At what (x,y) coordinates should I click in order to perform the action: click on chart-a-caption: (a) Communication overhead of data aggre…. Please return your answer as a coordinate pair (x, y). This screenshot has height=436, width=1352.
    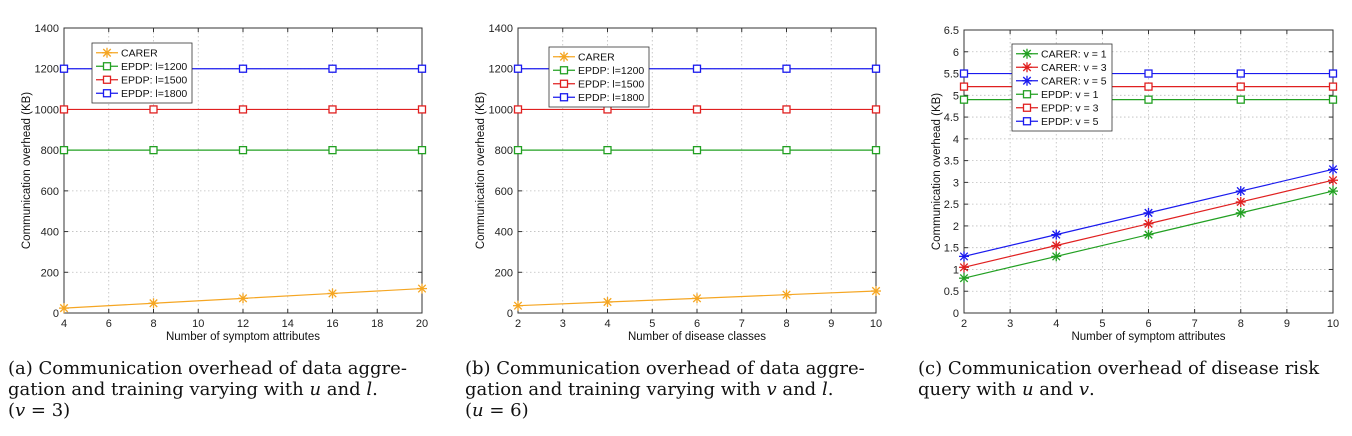
    Looking at the image, I should click on (207, 389).